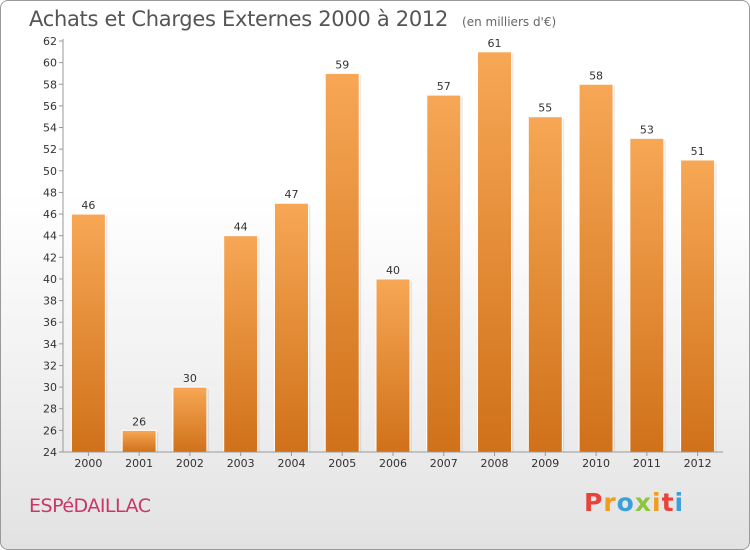  I want to click on bar-value-label: 53, so click(647, 129).